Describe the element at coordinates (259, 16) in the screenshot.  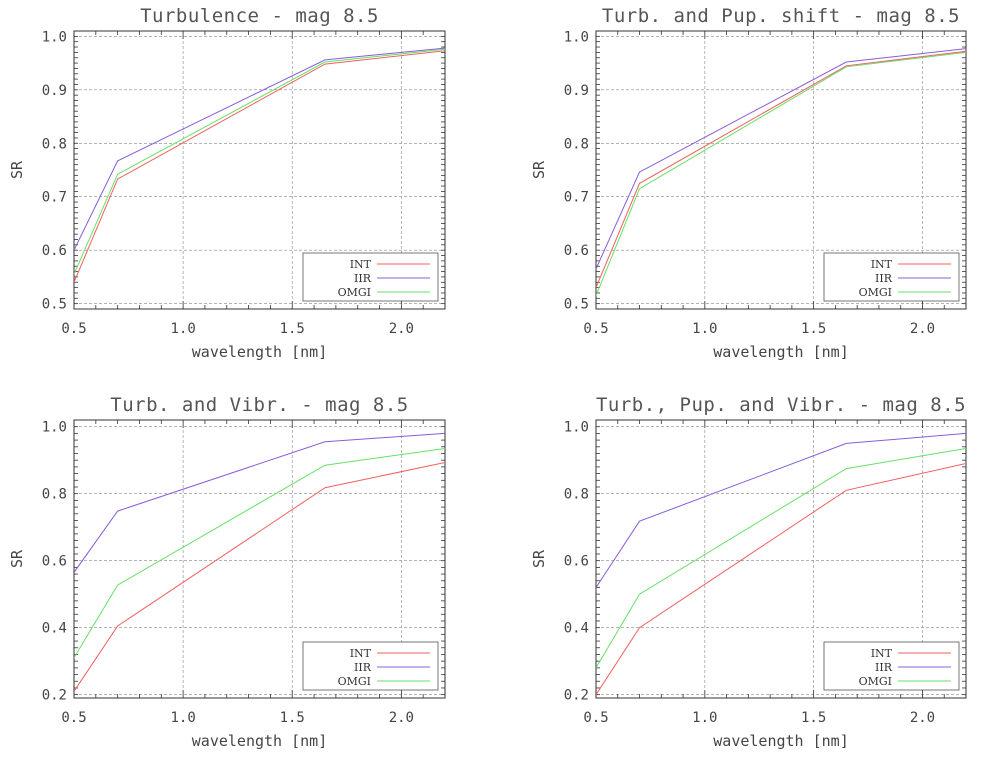
I see `chart-title: Turbulence - mag 8.5` at that location.